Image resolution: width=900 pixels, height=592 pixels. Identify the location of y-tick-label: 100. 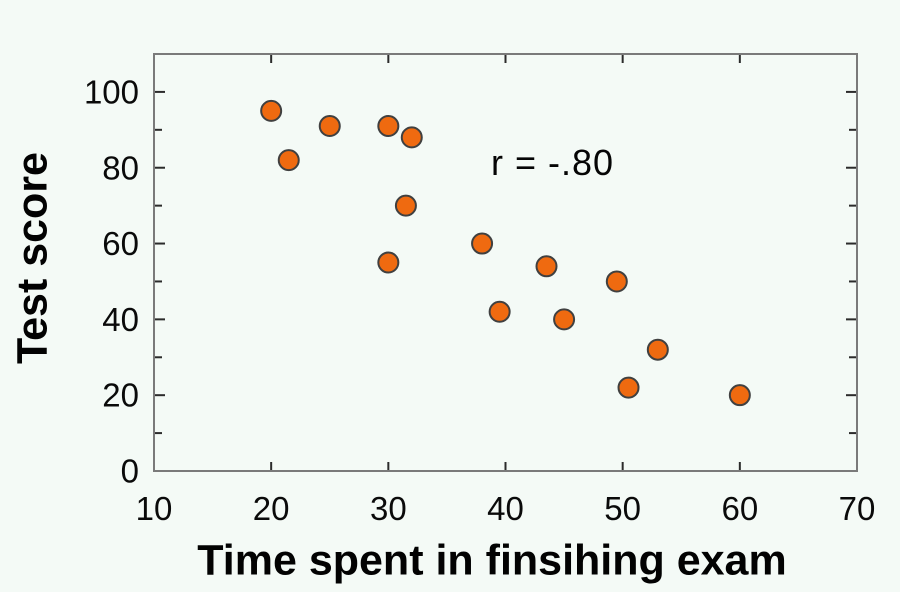
(111, 91).